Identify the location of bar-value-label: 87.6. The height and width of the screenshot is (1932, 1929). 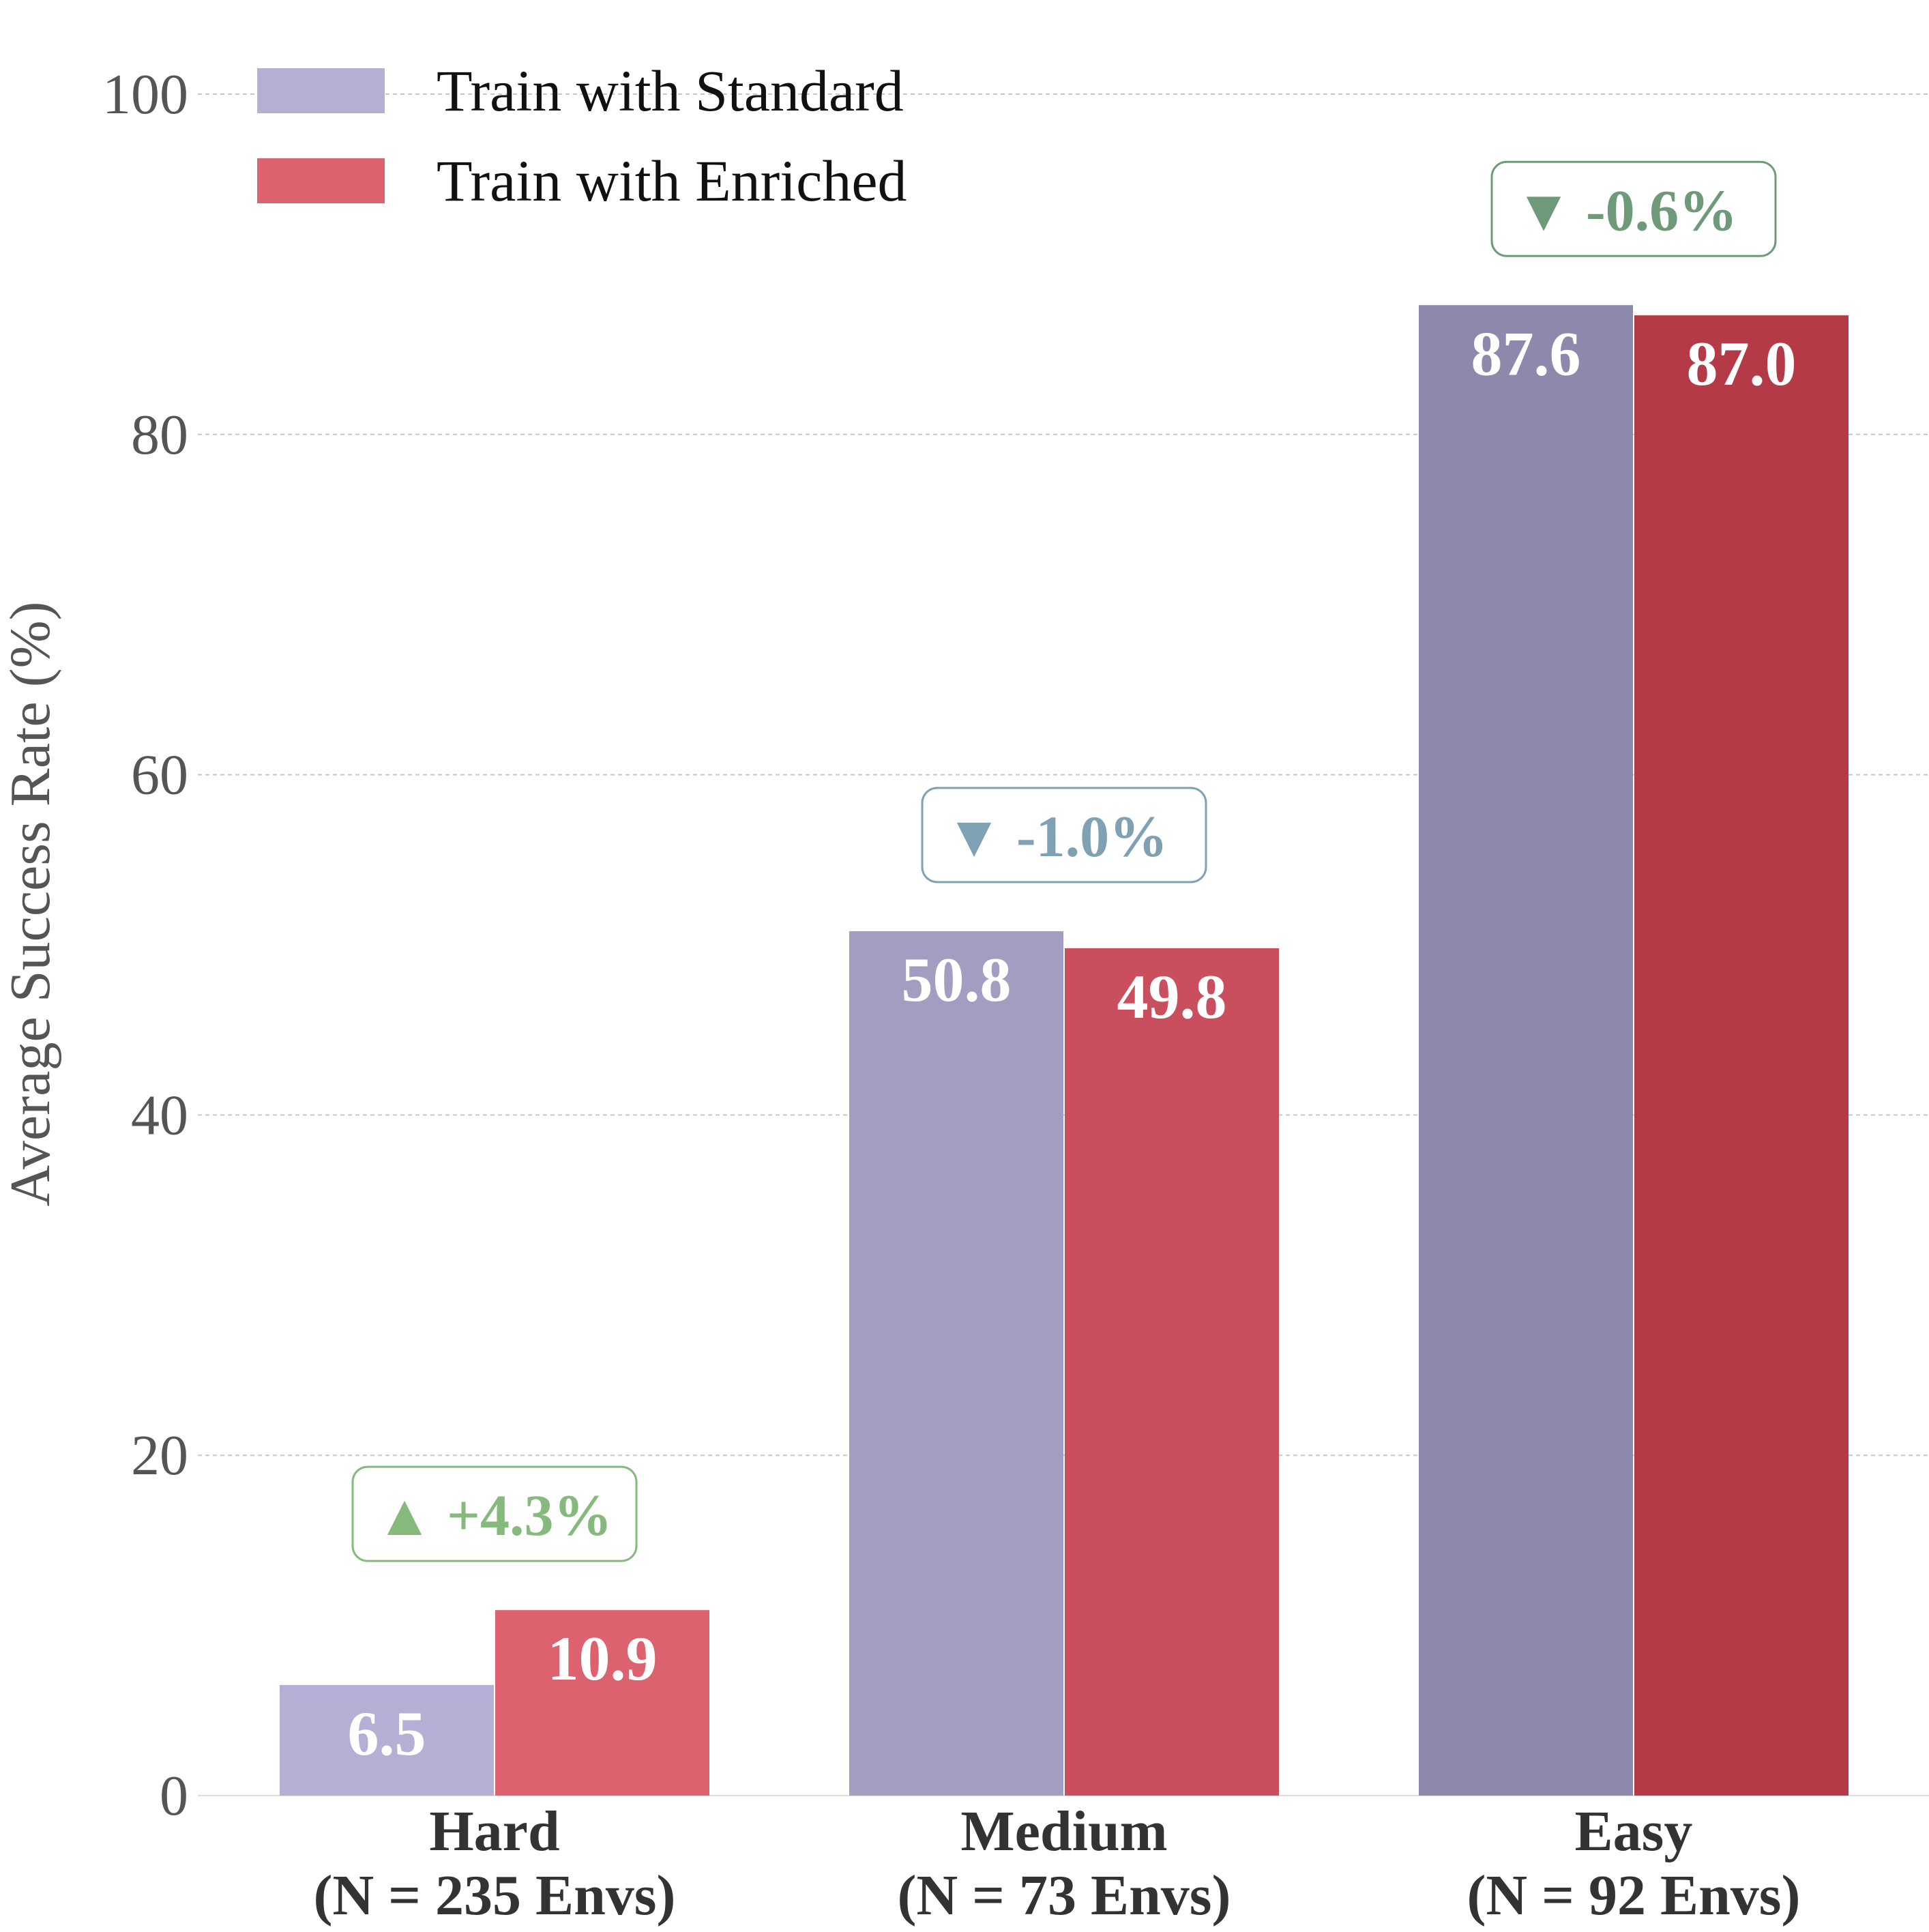
(1526, 353).